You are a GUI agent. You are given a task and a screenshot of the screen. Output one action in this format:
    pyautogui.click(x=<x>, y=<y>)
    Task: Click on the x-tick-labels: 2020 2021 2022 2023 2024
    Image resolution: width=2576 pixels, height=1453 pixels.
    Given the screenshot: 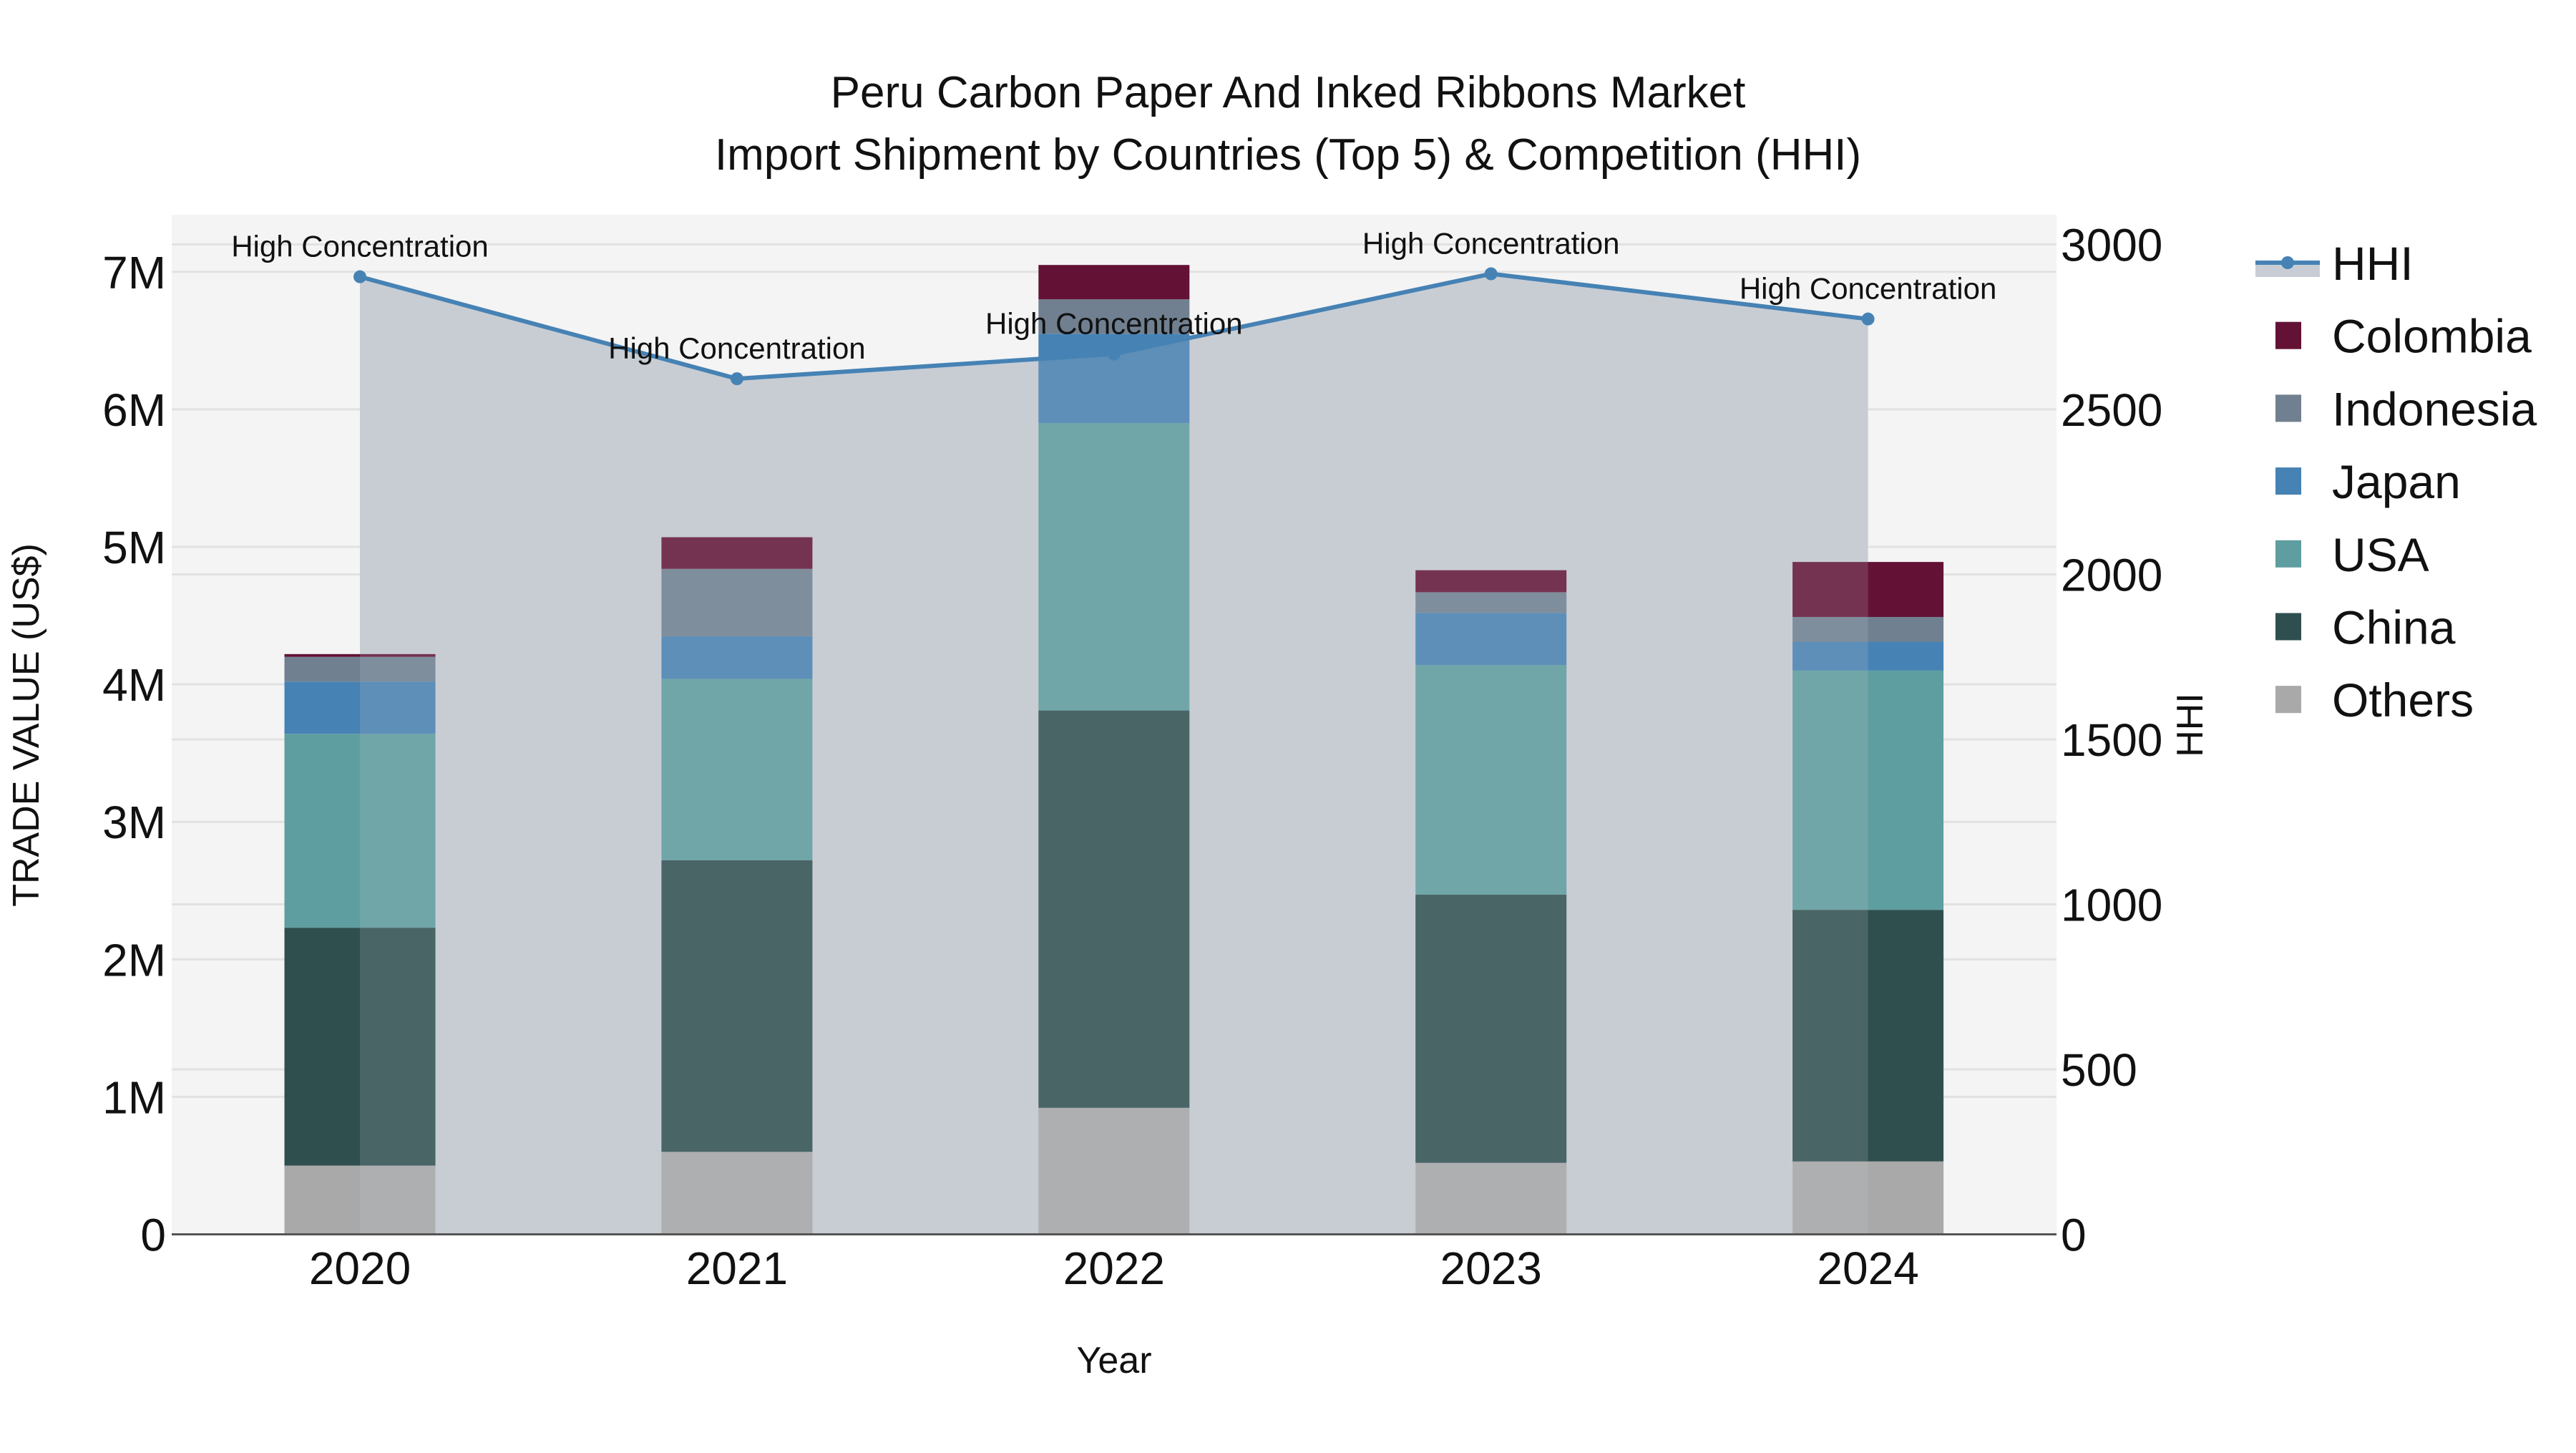 What is the action you would take?
    pyautogui.click(x=1114, y=1268)
    